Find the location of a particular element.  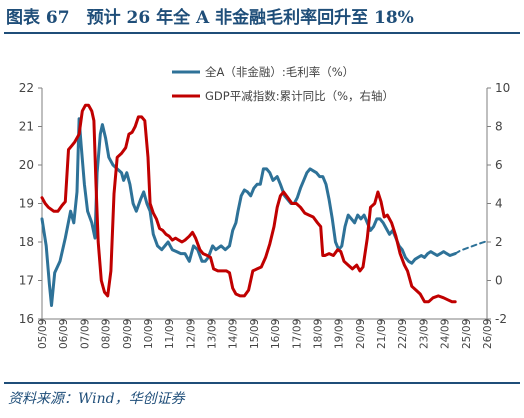

x-tick-label: 15/09 is located at coordinates (255, 334).